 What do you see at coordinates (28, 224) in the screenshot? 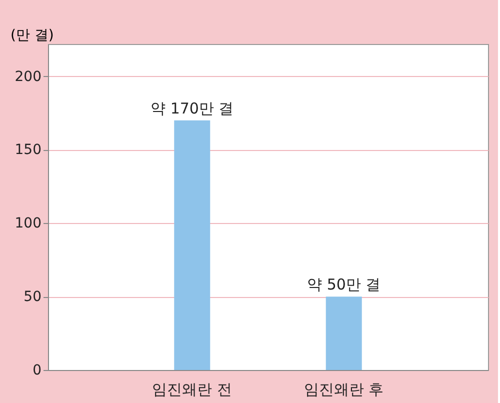
I see `y-tick-label: 100` at bounding box center [28, 224].